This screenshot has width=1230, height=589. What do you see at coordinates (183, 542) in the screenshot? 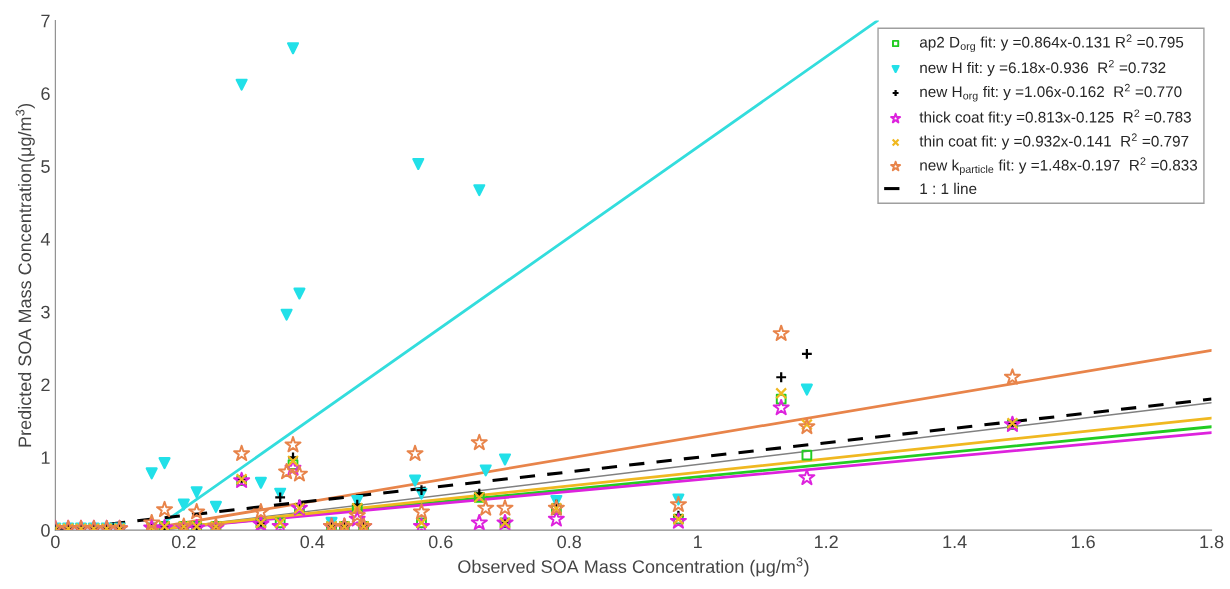
I see `x-tick-label: 0.2` at bounding box center [183, 542].